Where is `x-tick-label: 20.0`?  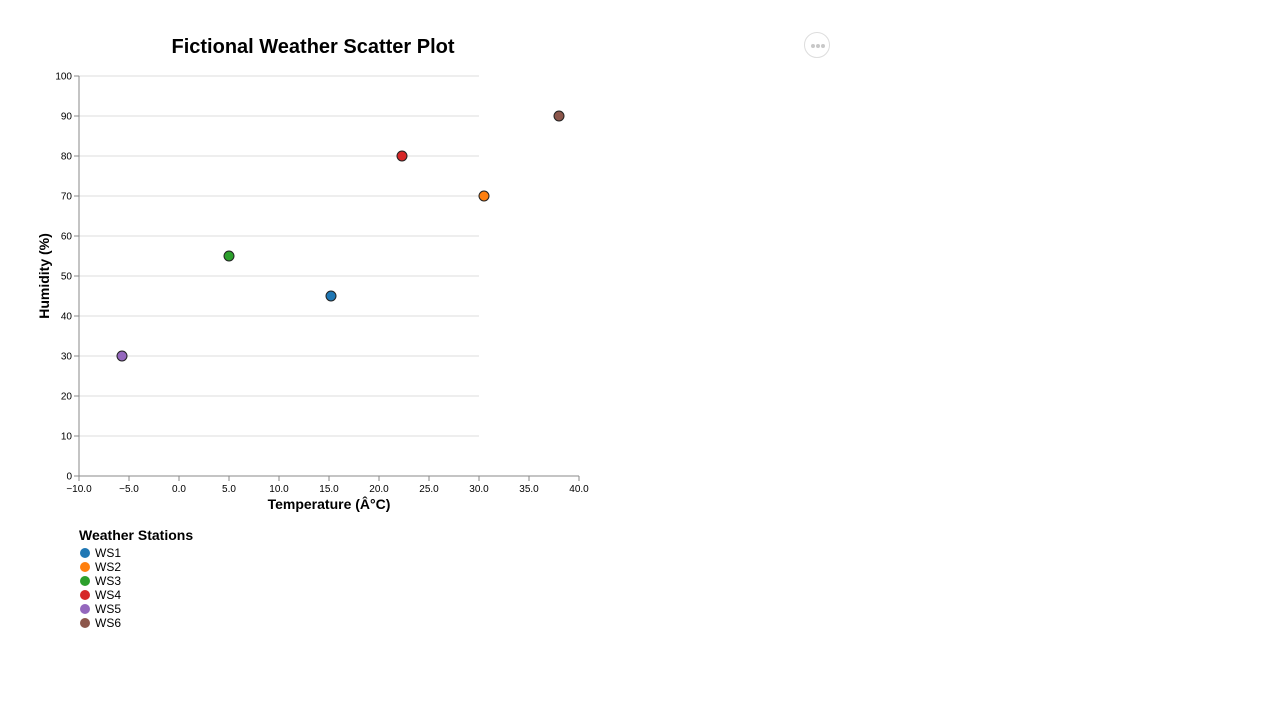
x-tick-label: 20.0 is located at coordinates (379, 489).